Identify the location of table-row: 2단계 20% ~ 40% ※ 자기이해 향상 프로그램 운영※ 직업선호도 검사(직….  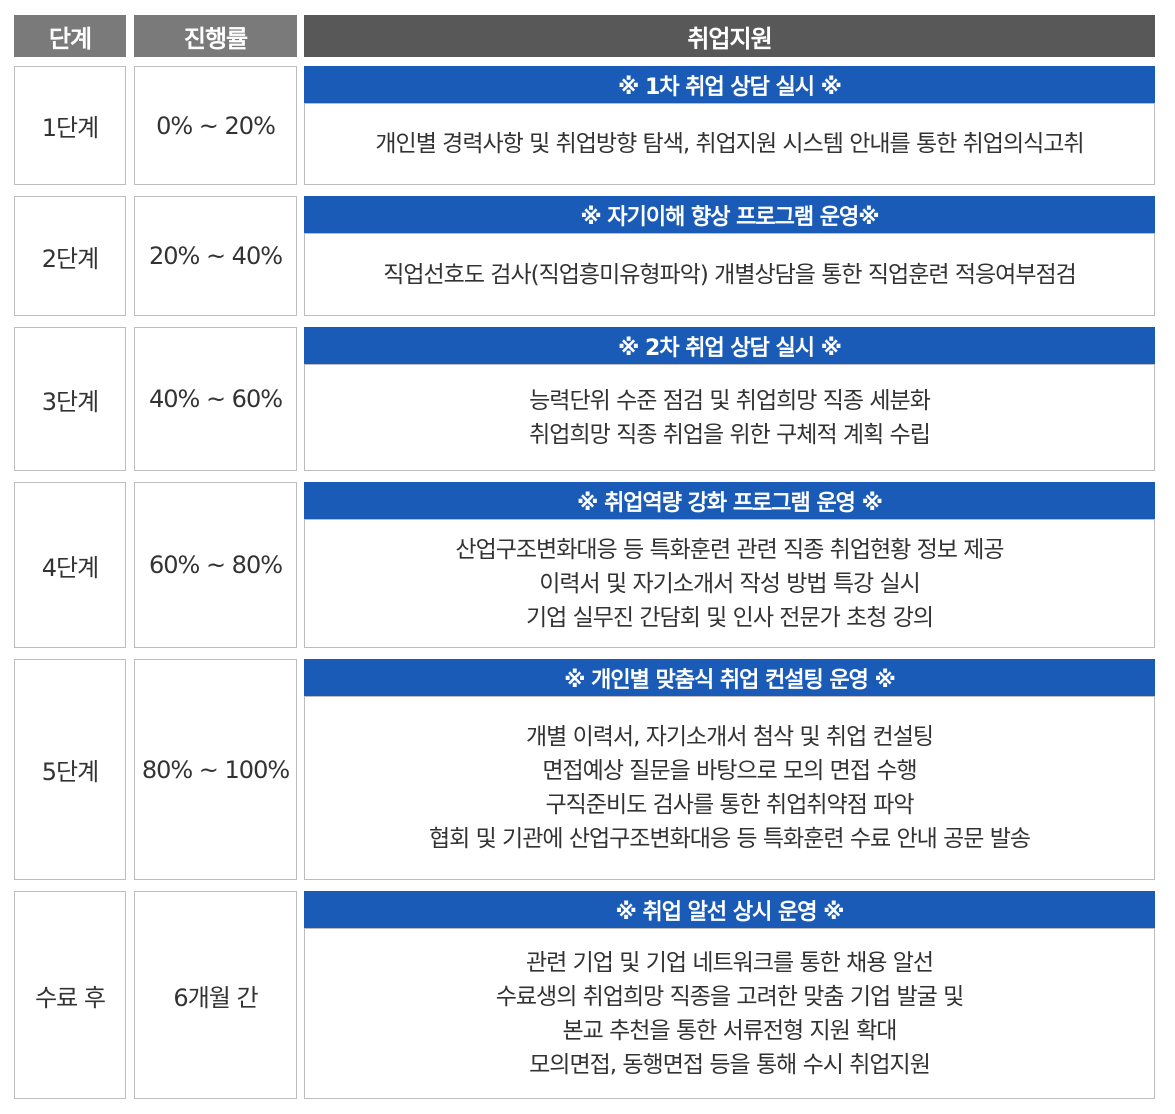
(587, 256).